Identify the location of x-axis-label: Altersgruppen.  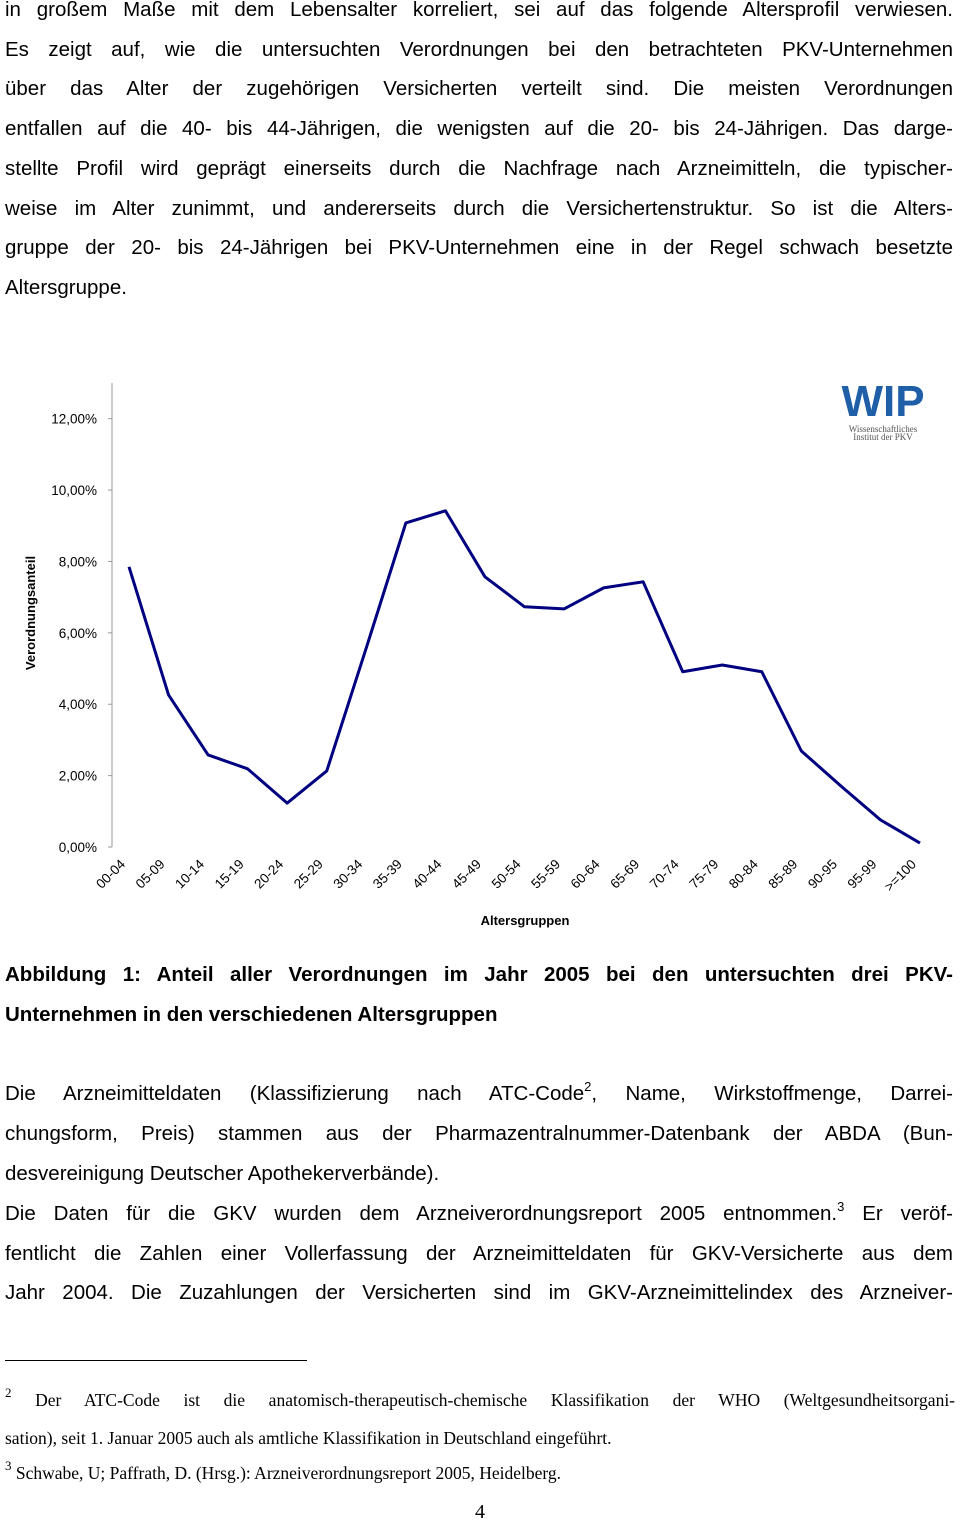
(525, 920).